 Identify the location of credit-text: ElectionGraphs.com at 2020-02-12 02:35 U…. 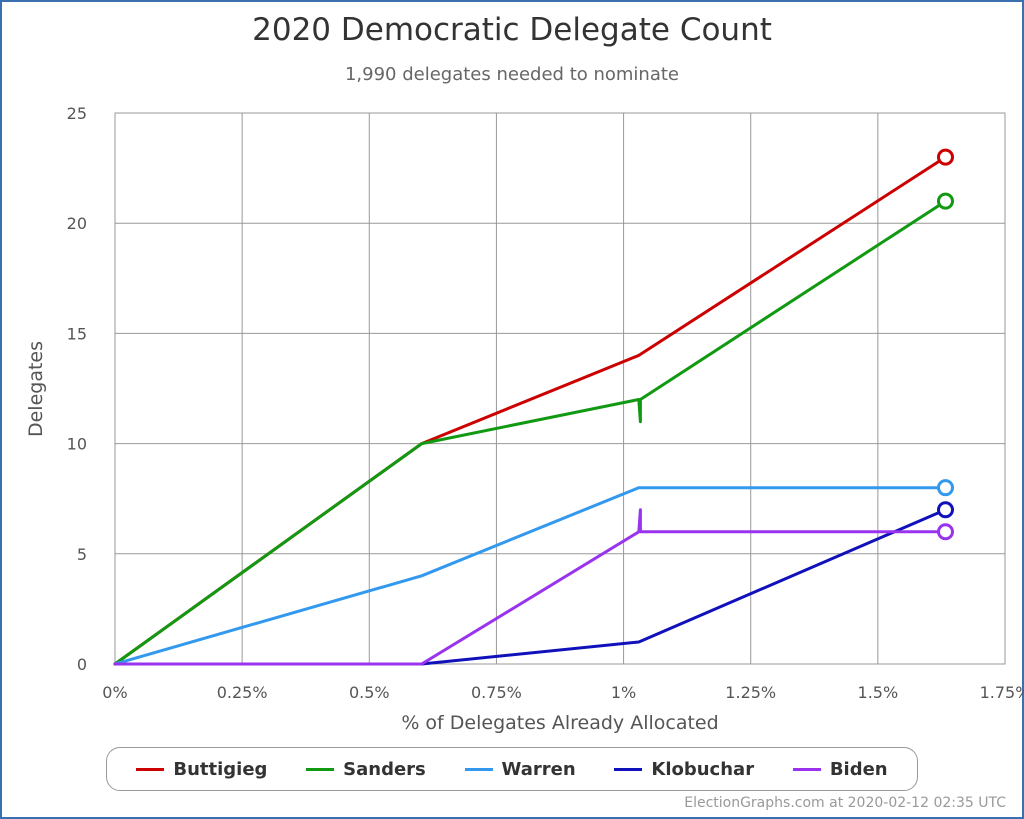
(845, 803).